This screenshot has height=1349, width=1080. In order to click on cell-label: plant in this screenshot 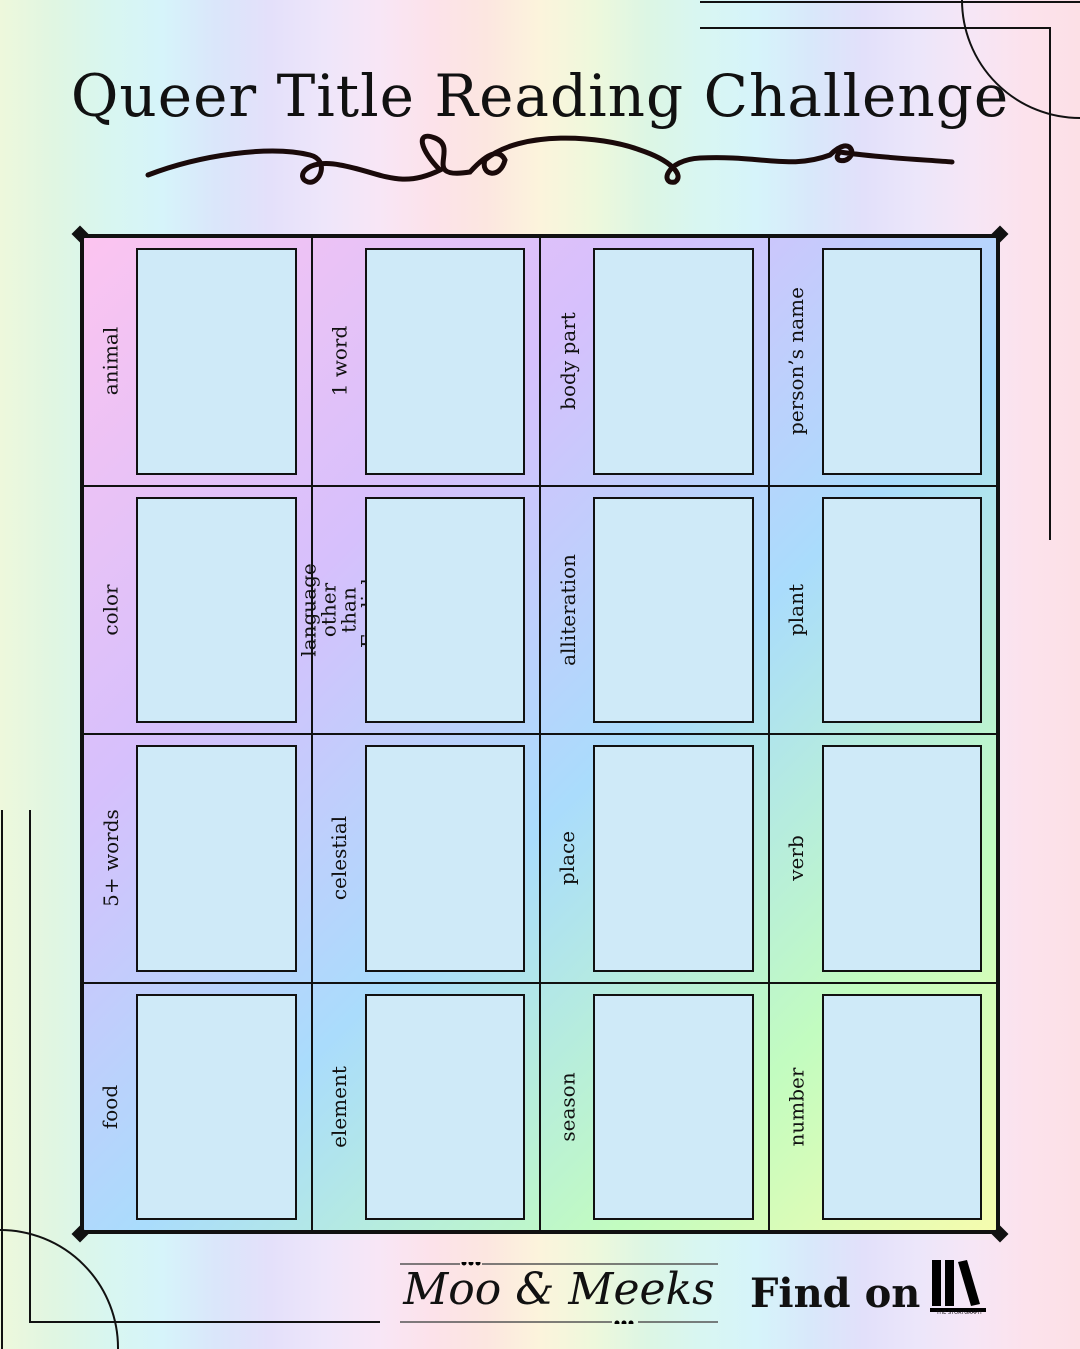, I will do `click(796, 610)`.